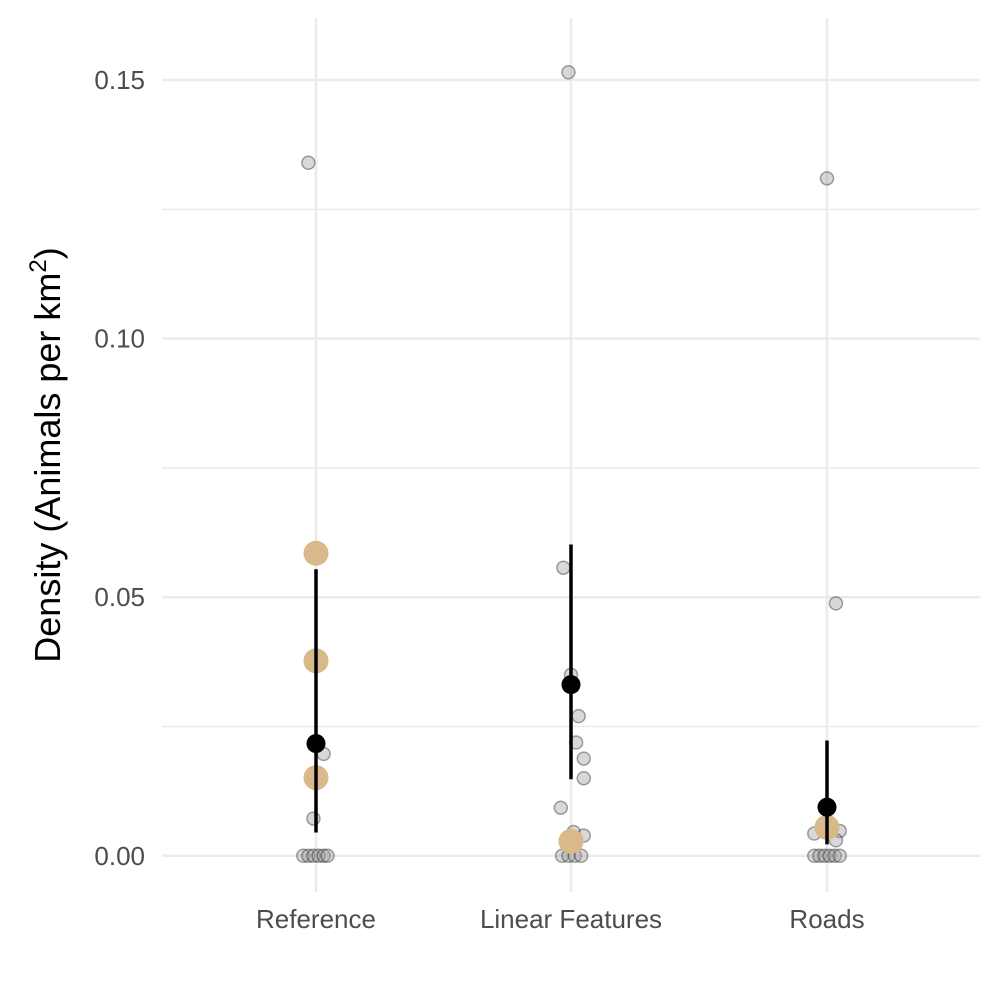  I want to click on y-axis-title-suffix: ), so click(47, 253).